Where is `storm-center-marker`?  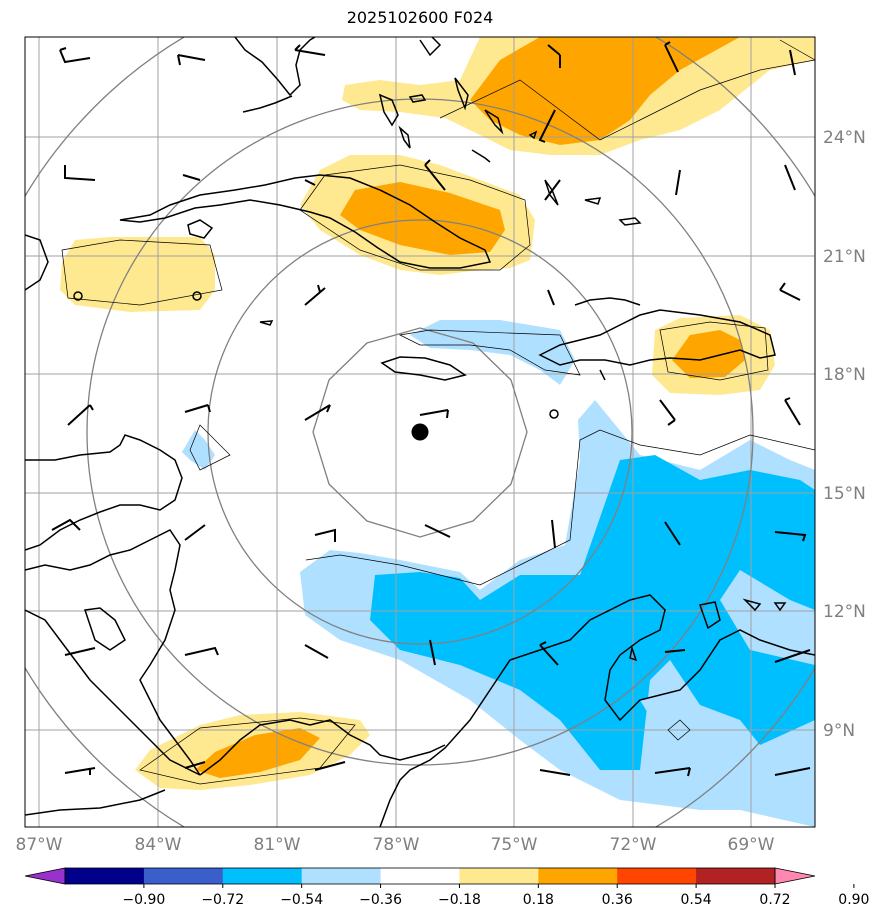 storm-center-marker is located at coordinates (420, 432).